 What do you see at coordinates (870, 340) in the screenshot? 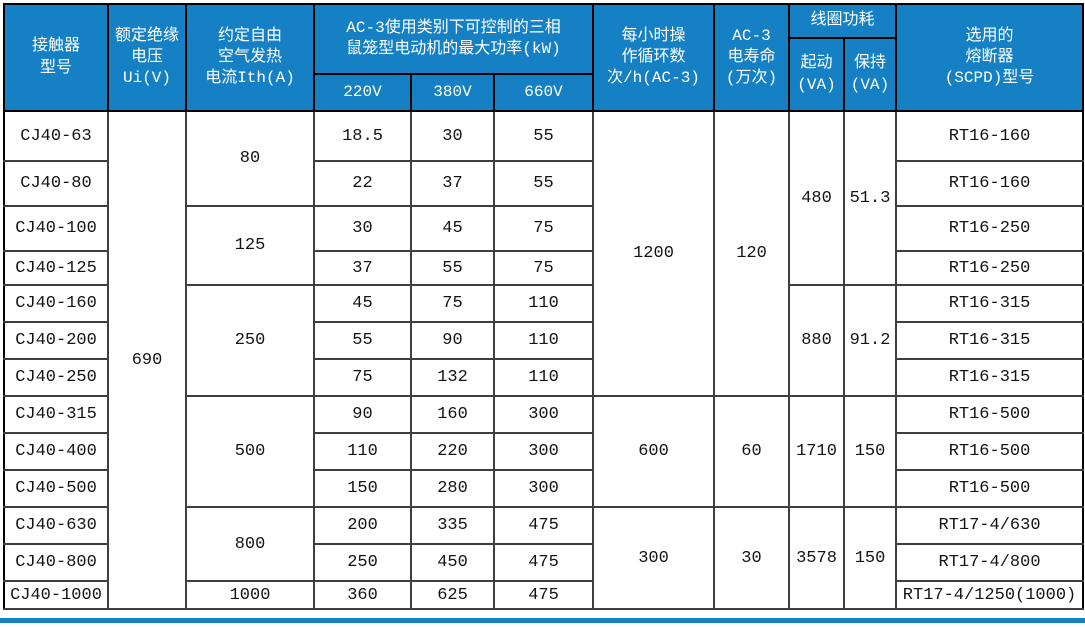
I see `cell-coil-hold: 91.2` at bounding box center [870, 340].